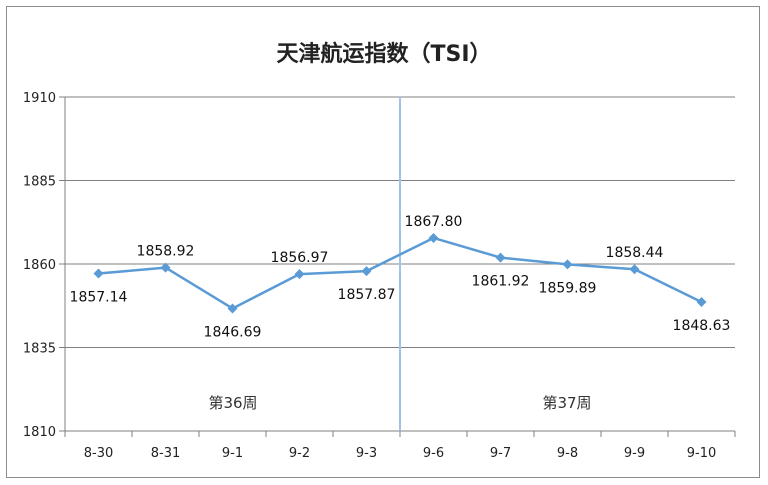 Image resolution: width=768 pixels, height=485 pixels. What do you see at coordinates (99, 453) in the screenshot?
I see `x-tick-label-8-30: 8-30` at bounding box center [99, 453].